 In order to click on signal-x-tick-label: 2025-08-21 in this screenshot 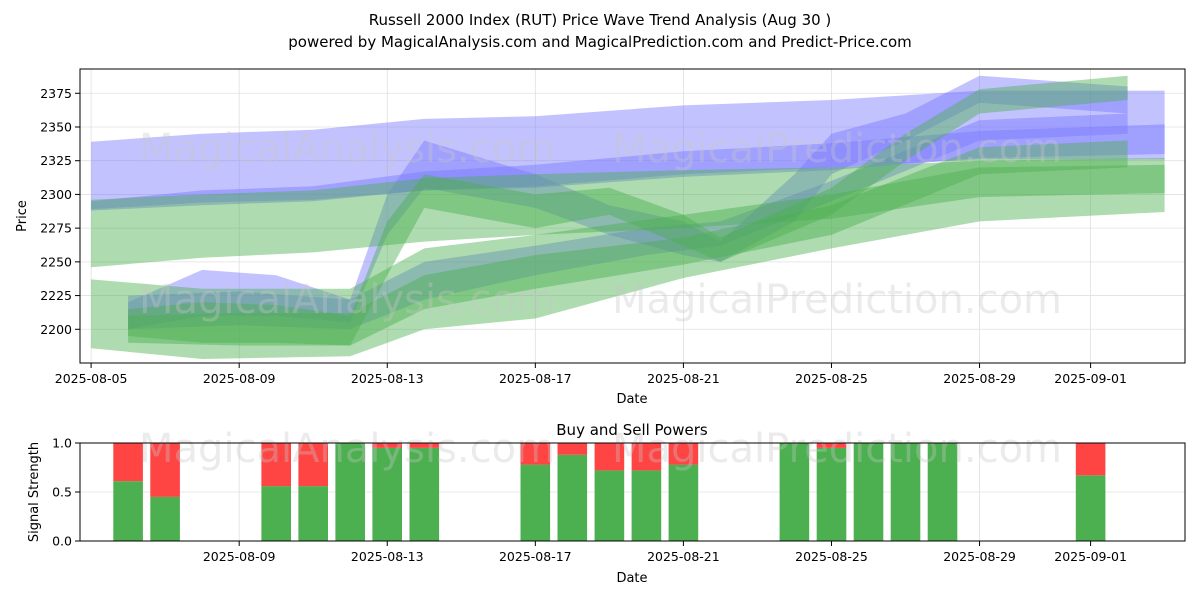, I will do `click(683, 556)`.